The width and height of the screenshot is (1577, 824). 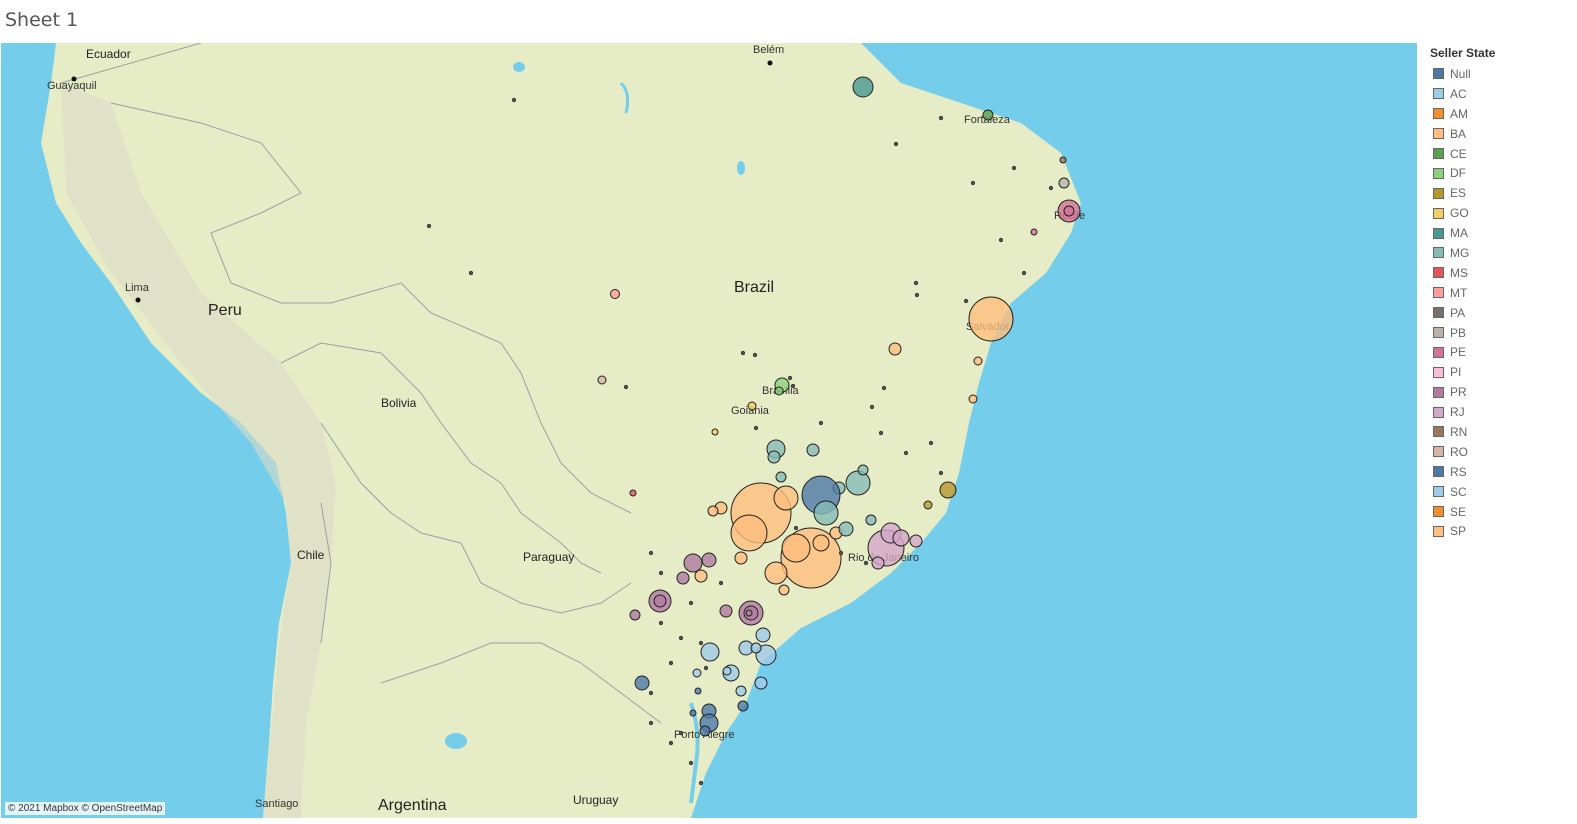 I want to click on legend-item-sc: SC, so click(x=1500, y=492).